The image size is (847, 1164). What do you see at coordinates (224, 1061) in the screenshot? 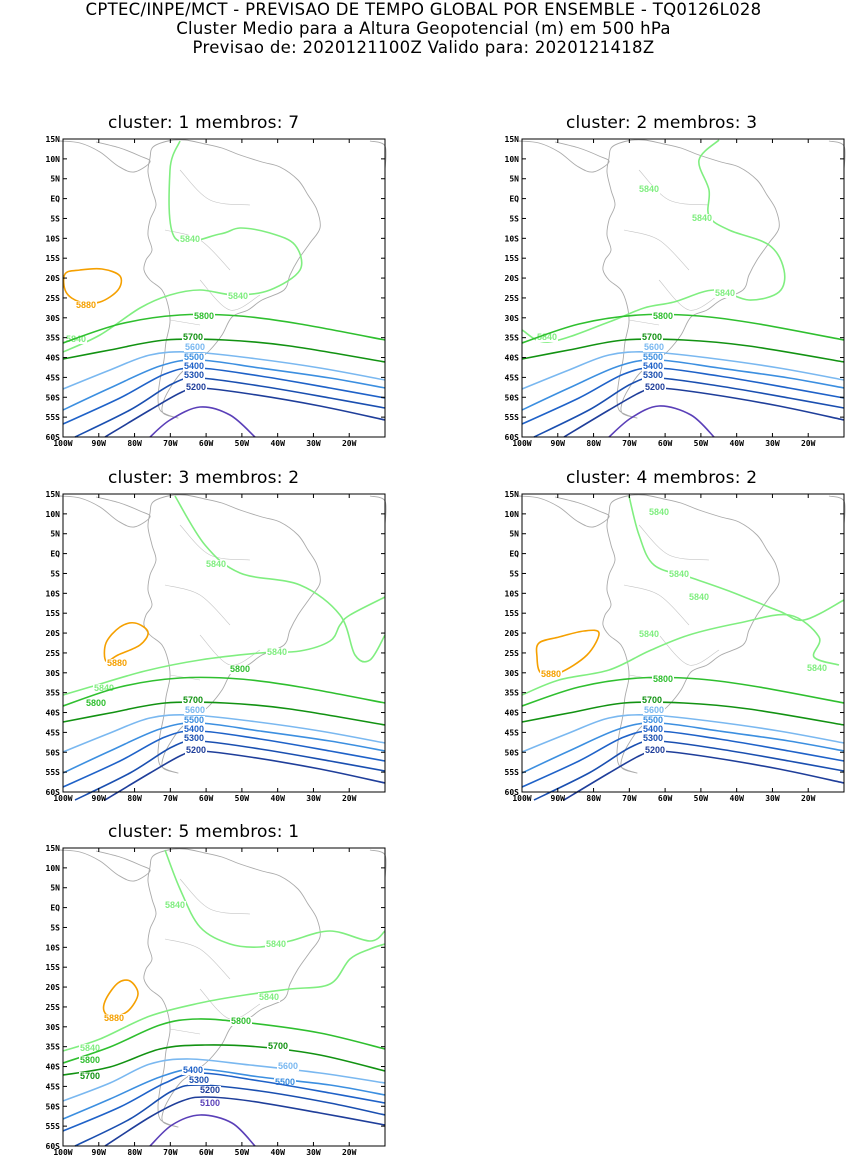
I see `contour-5700: 5700 5700` at bounding box center [224, 1061].